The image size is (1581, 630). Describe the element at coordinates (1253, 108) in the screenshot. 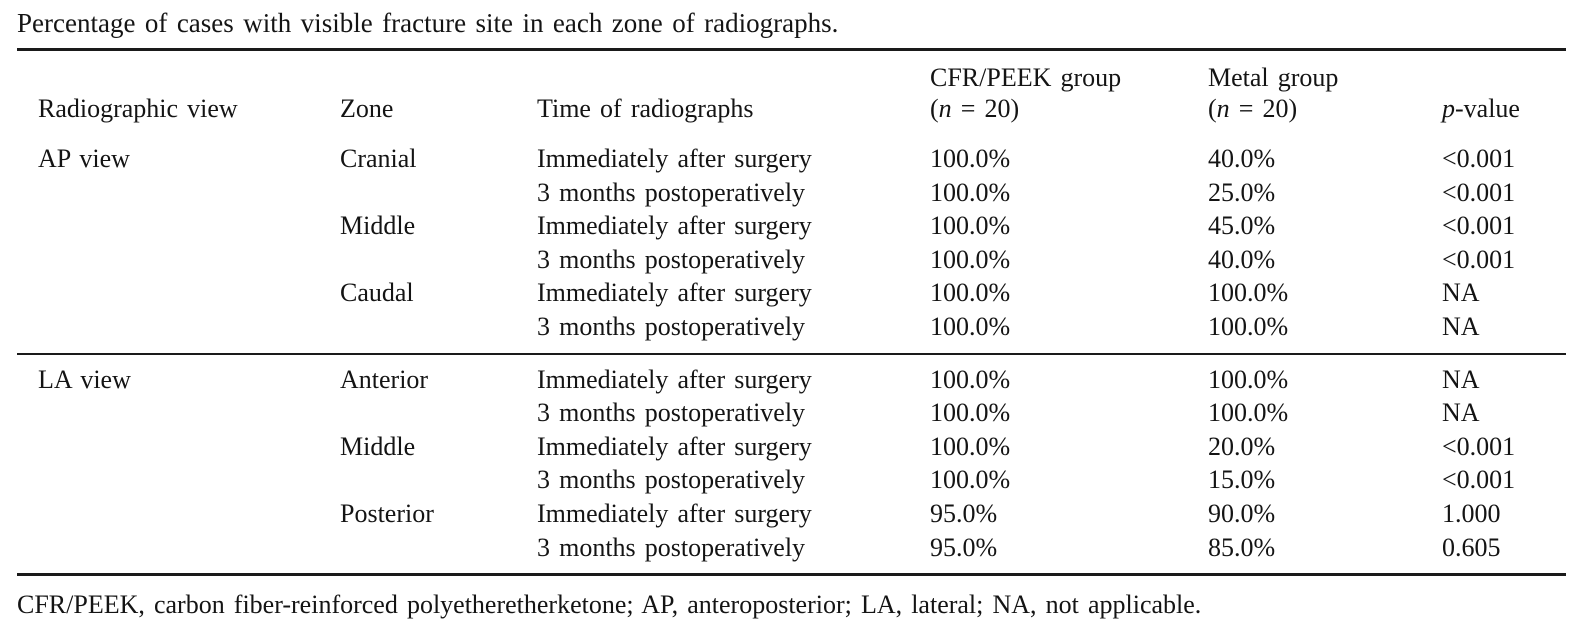

I see `header-metal-n: (n = 20)` at that location.